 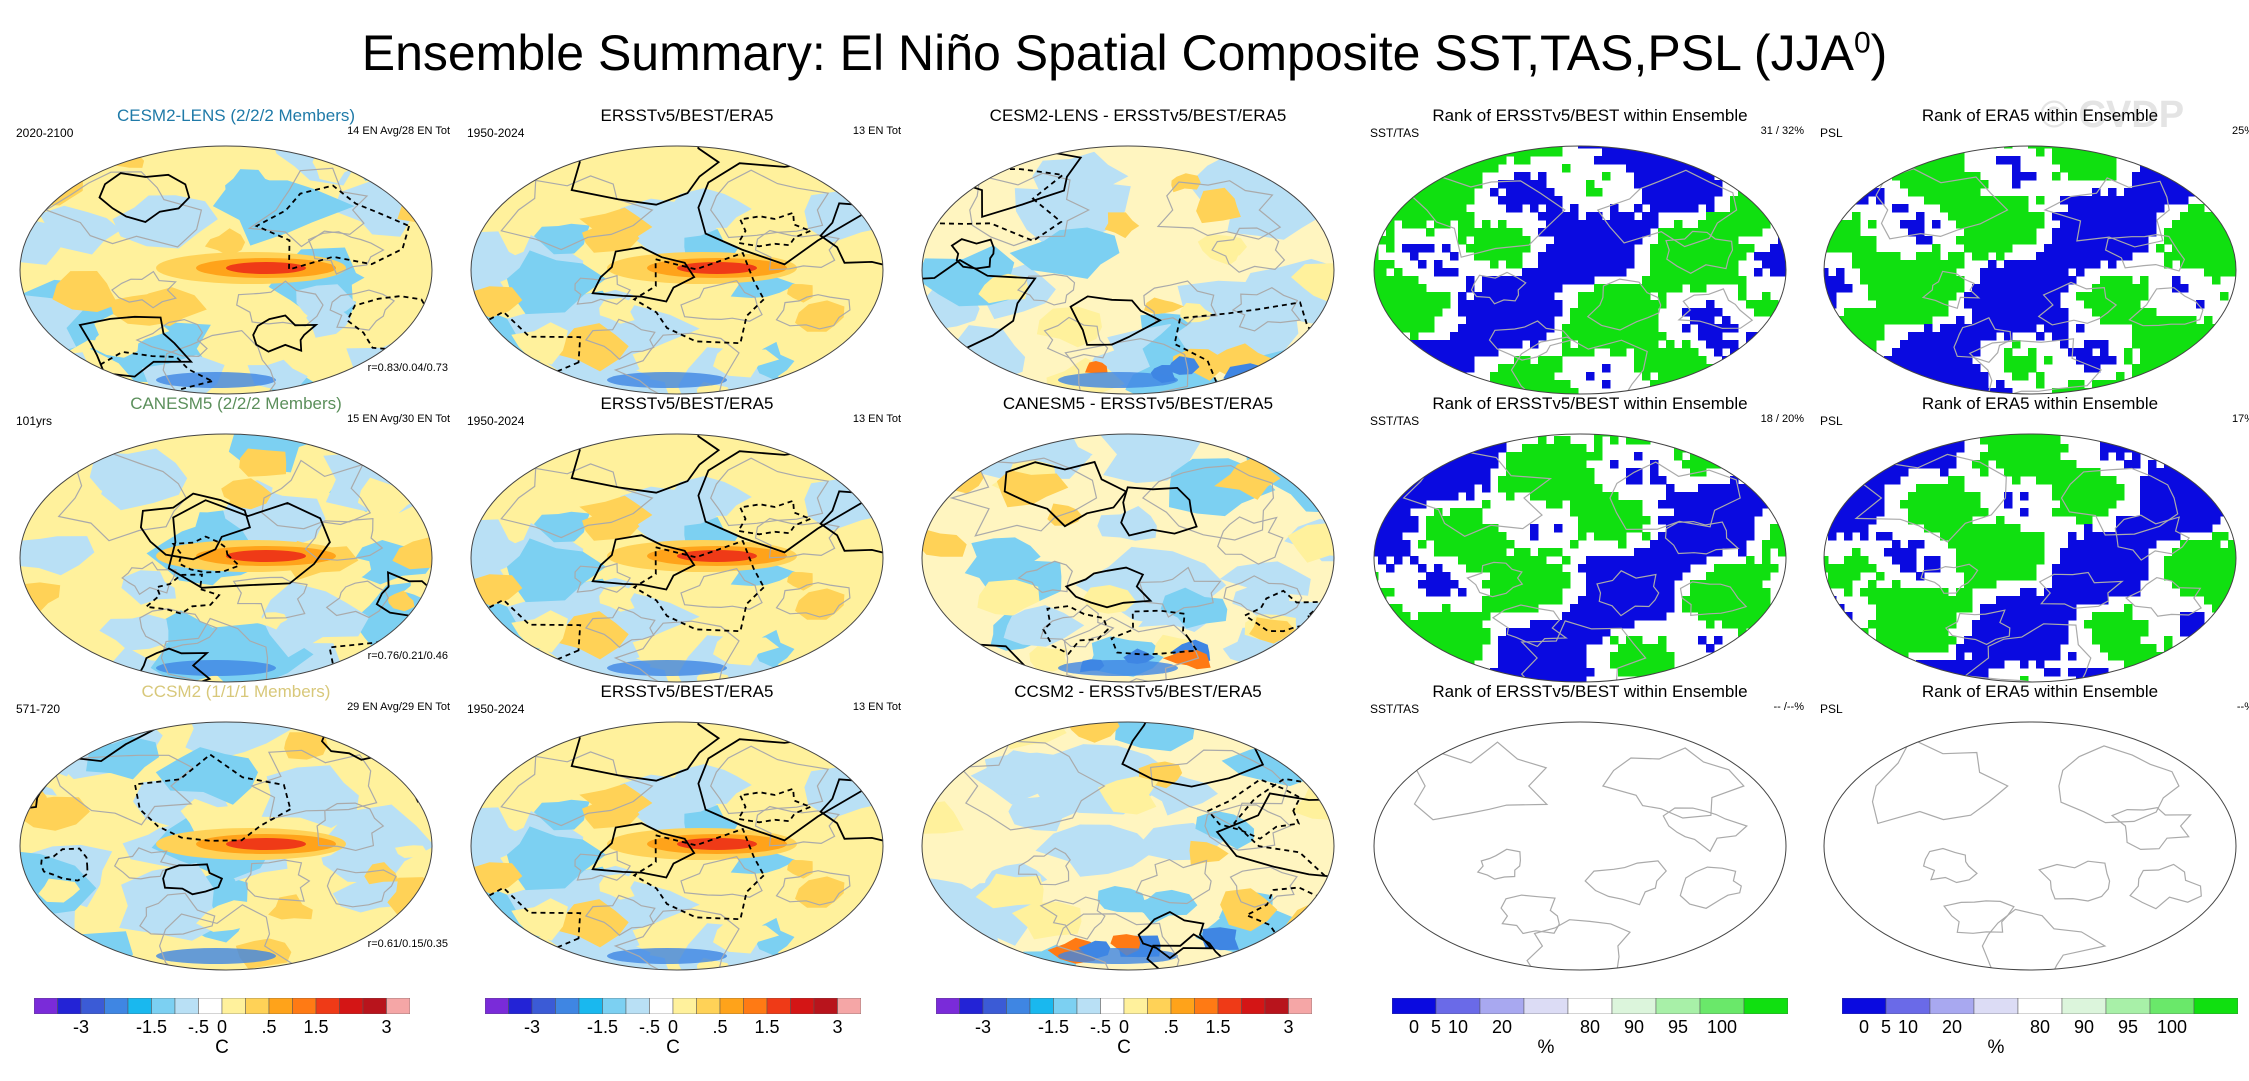 I want to click on map-diff, so click(x=1128, y=270).